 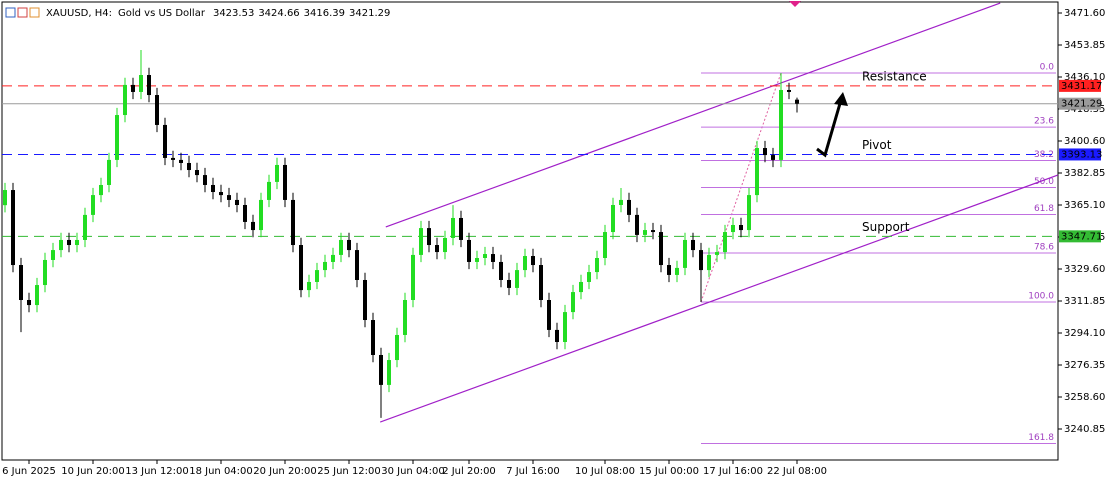 I want to click on symbol: XAUUSD, H4:, so click(x=79, y=13).